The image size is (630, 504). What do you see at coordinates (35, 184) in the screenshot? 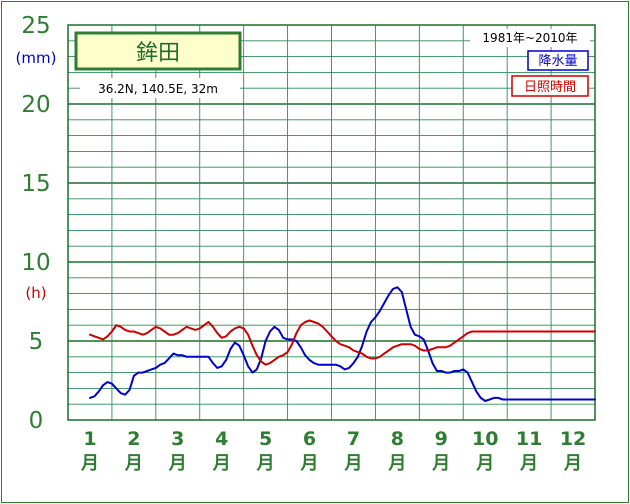
I see `y-tick-label: 15` at bounding box center [35, 184].